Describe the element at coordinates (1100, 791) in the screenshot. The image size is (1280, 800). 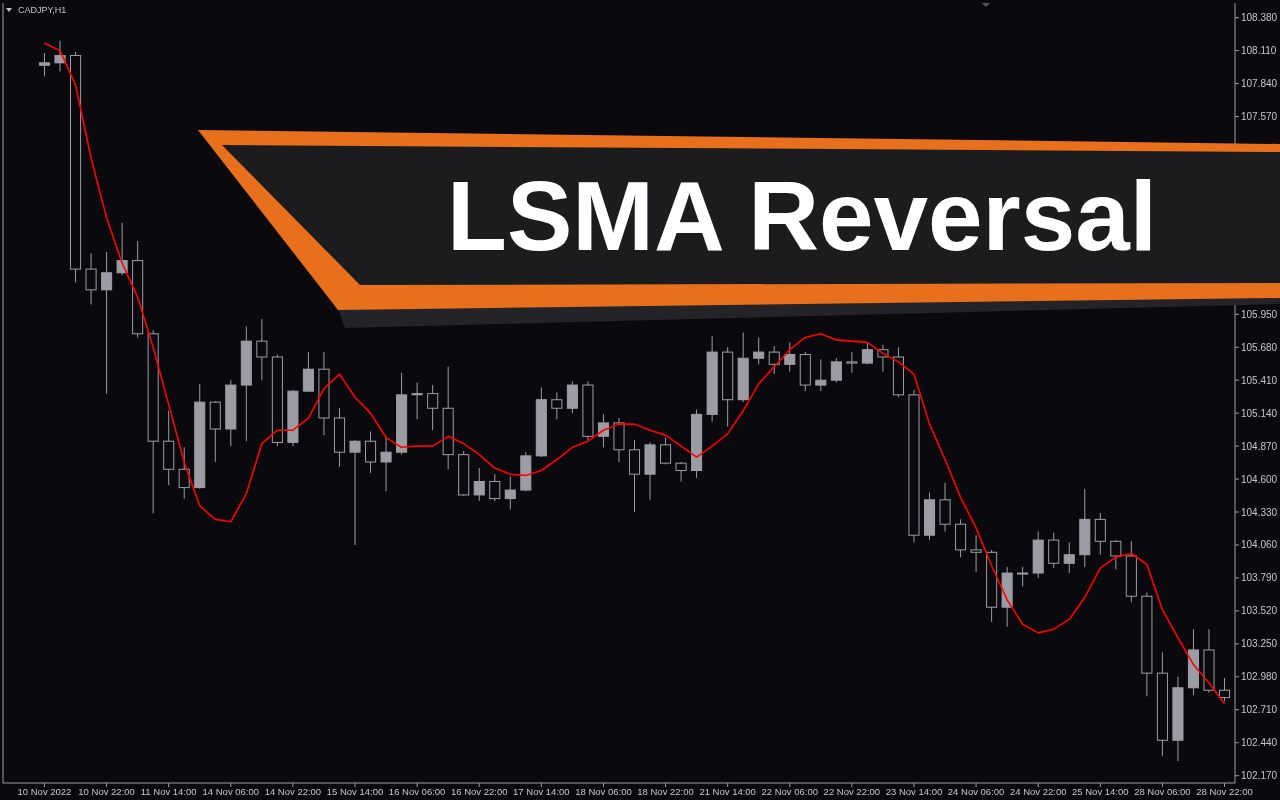
I see `x-tick-label: 25 Nov 14:00` at that location.